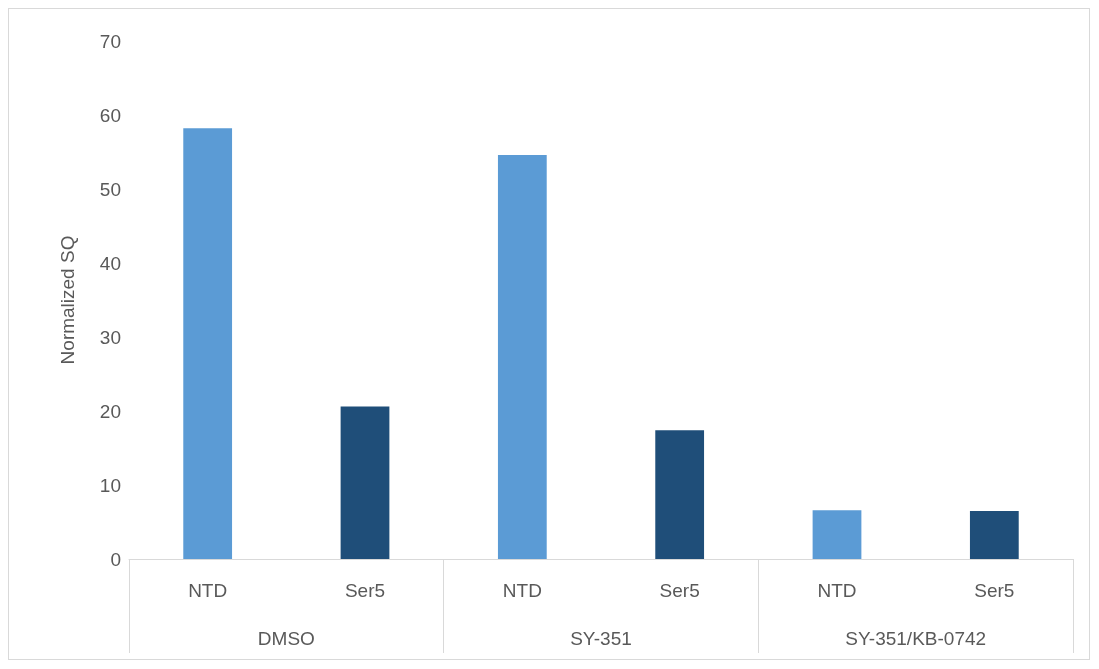 The height and width of the screenshot is (669, 1099). What do you see at coordinates (110, 189) in the screenshot?
I see `y-tick-label: 50` at bounding box center [110, 189].